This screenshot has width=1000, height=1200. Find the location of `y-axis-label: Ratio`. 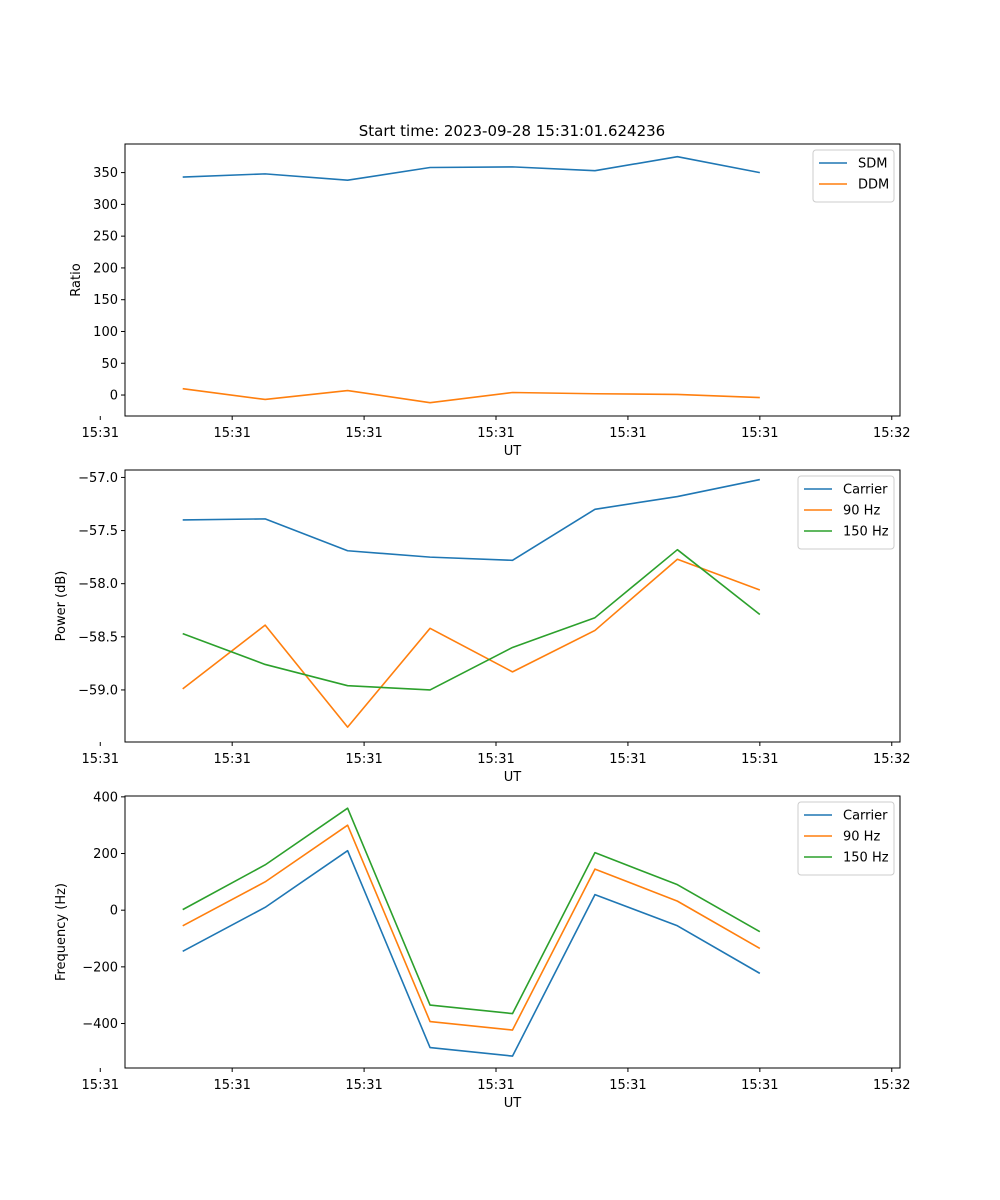

y-axis-label: Ratio is located at coordinates (76, 279).